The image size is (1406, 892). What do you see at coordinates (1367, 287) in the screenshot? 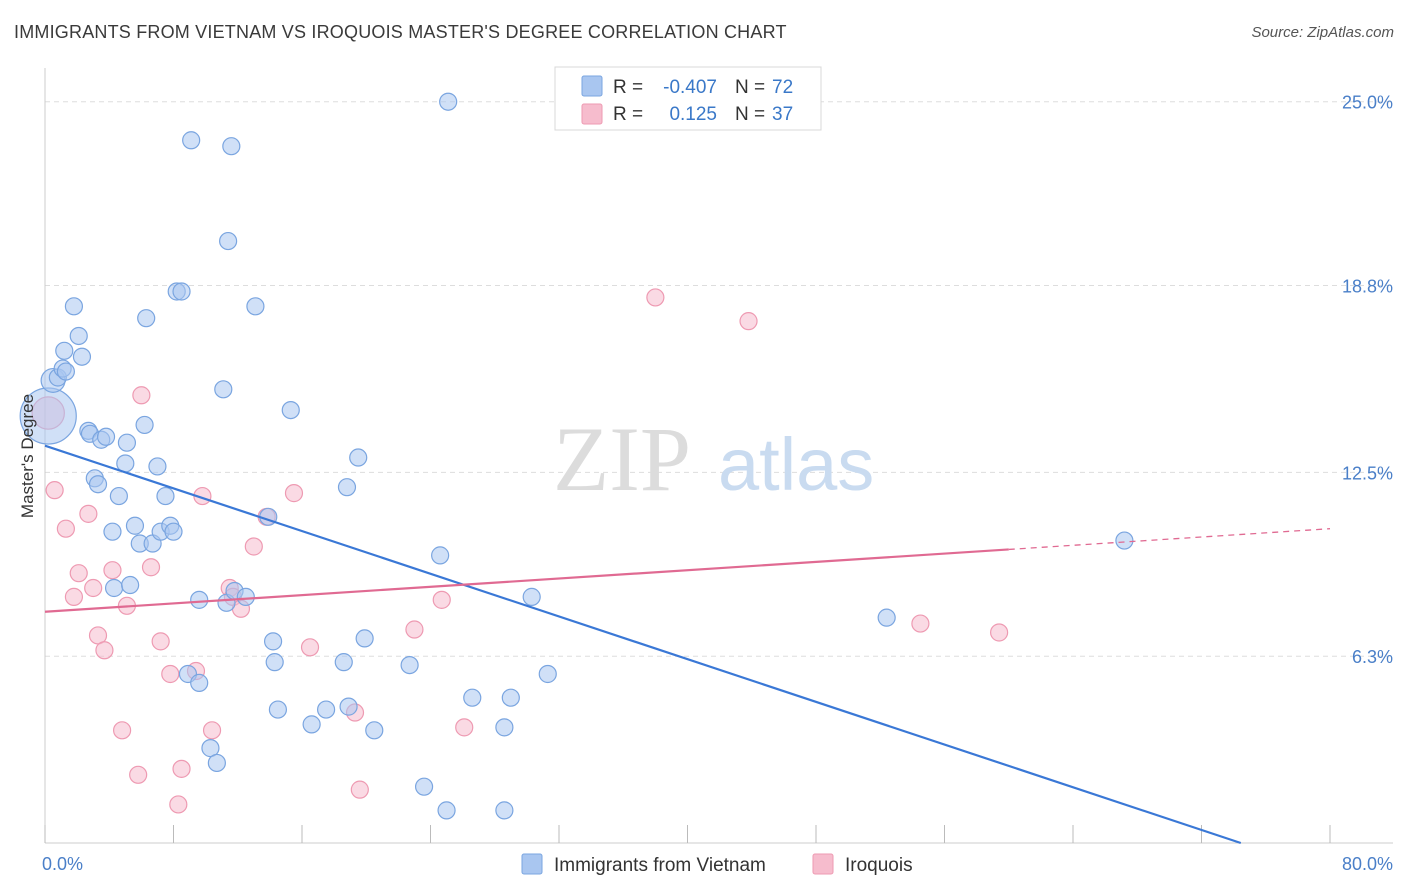
I see `y-tick-label: 18.8%` at bounding box center [1367, 287].